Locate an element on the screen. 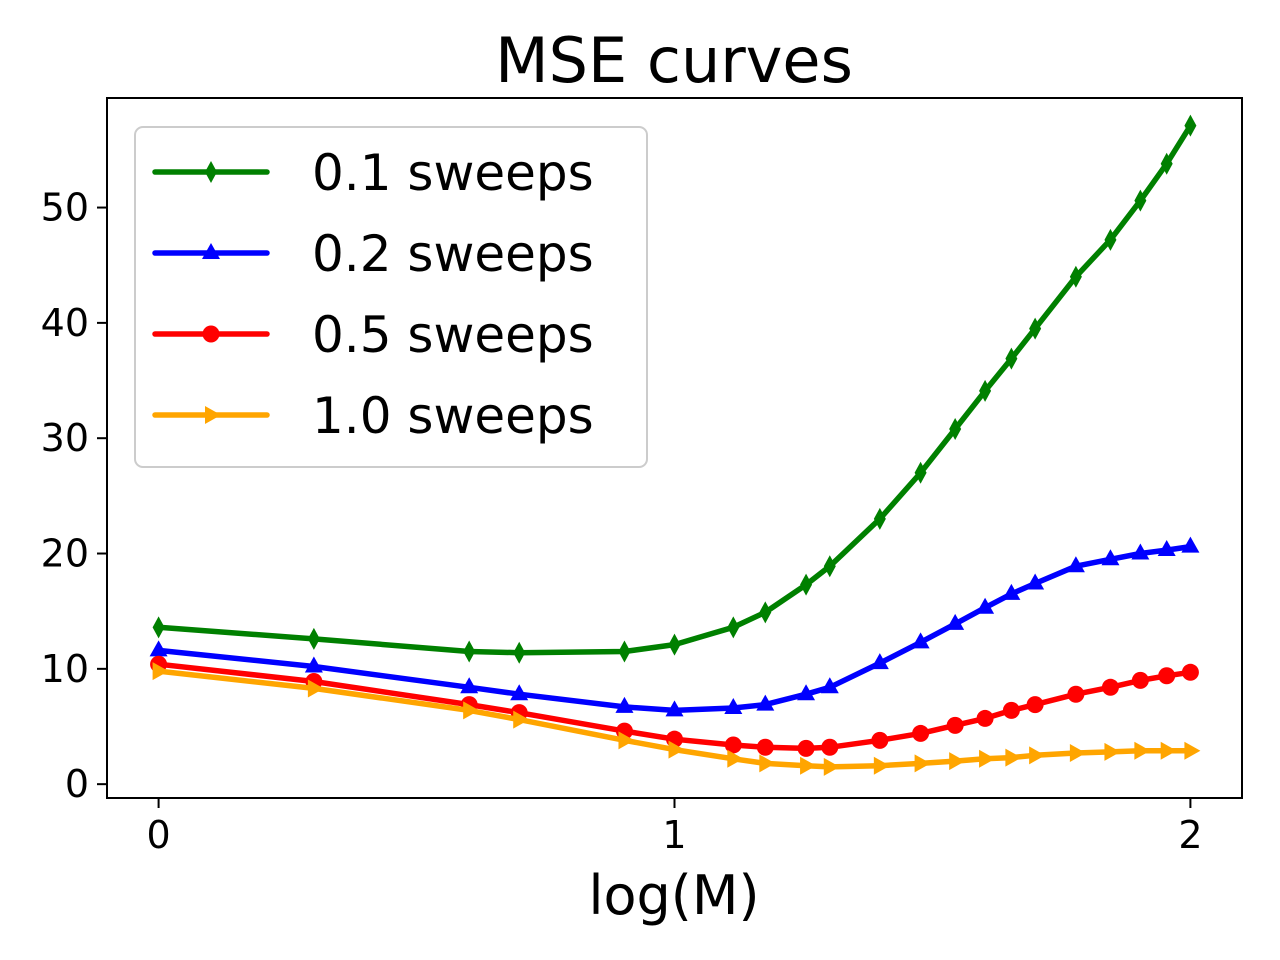  y-tick-label: 50 is located at coordinates (65, 208).